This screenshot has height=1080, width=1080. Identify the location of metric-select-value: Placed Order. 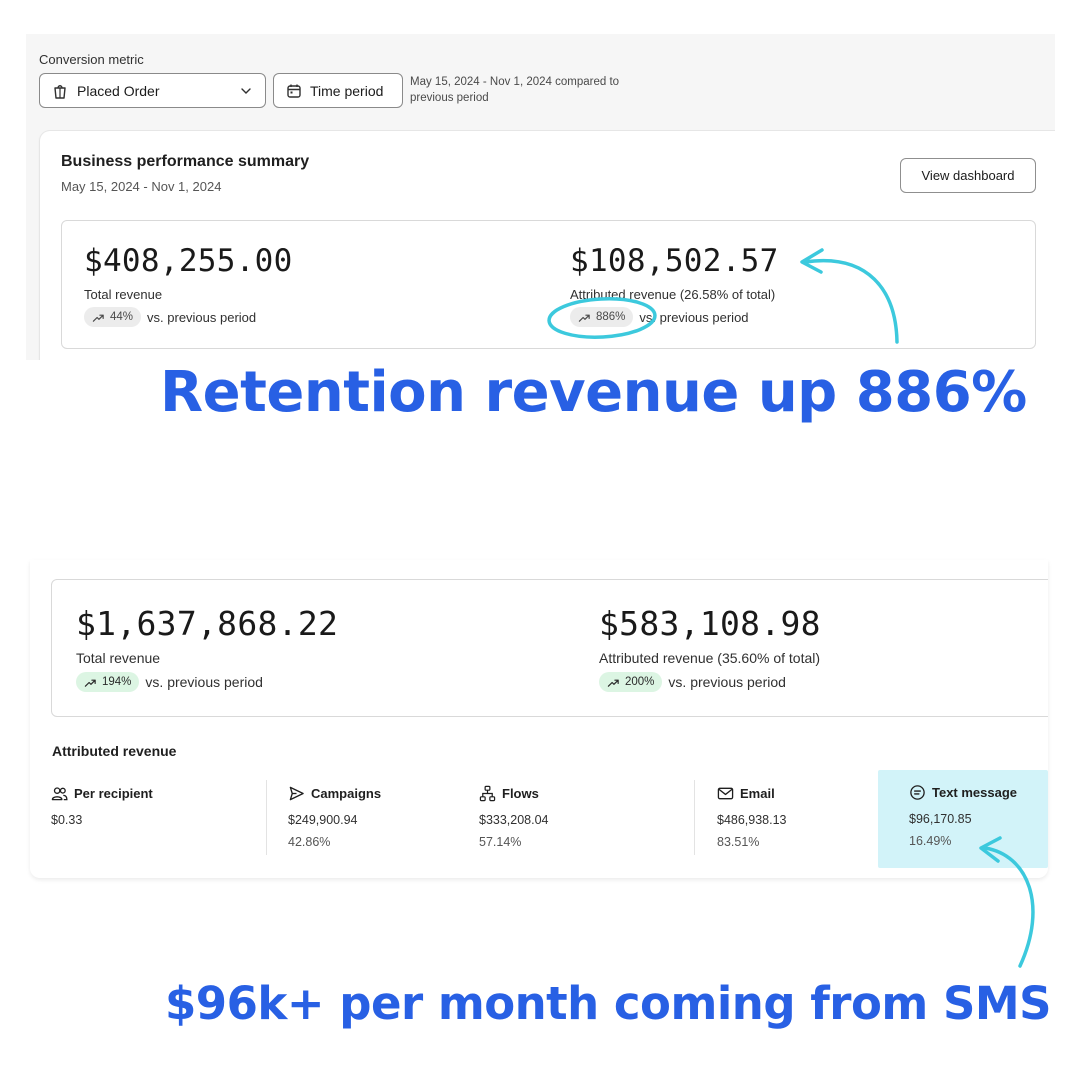
(118, 90).